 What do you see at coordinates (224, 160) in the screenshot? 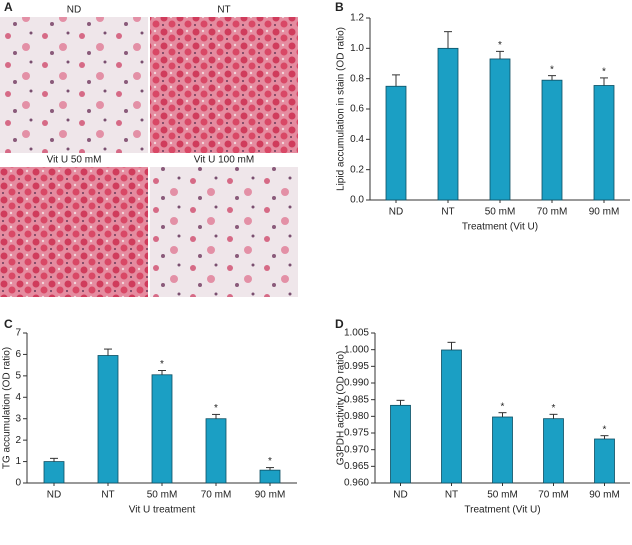
I see `image-caption: Vit U 100 mM` at bounding box center [224, 160].